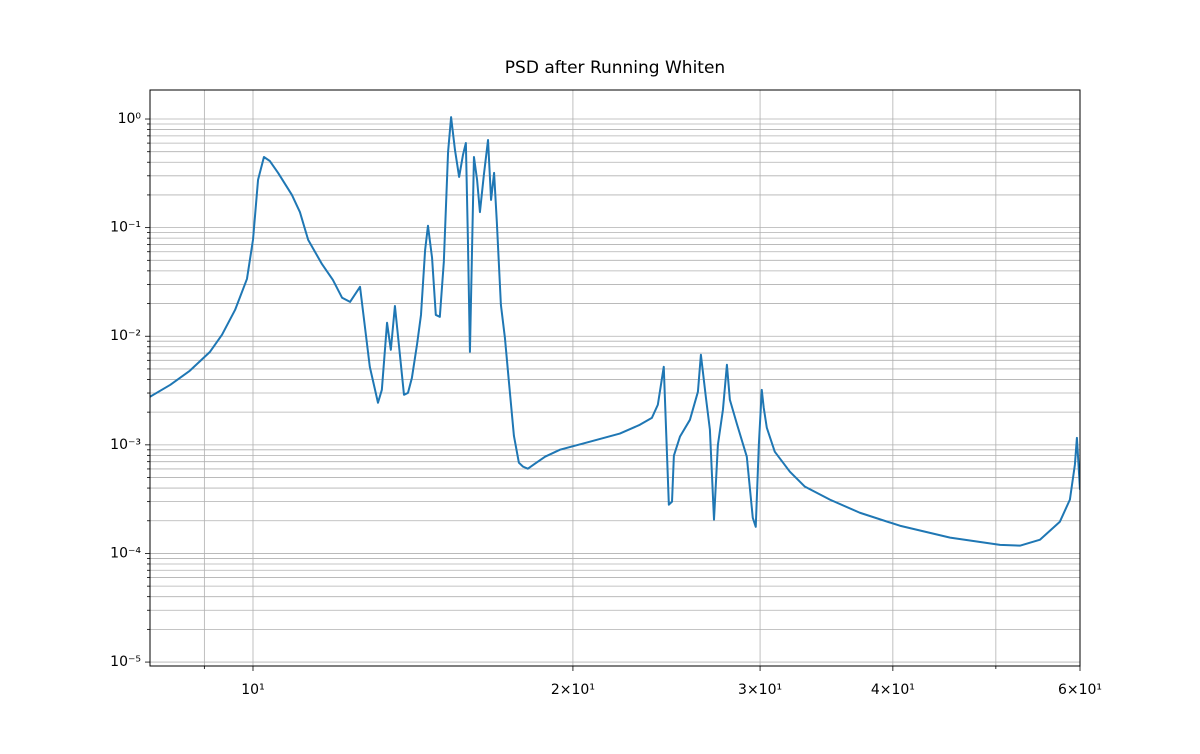 This screenshot has height=754, width=1200. Describe the element at coordinates (125, 662) in the screenshot. I see `y-tick-label: 10⁻⁵` at that location.